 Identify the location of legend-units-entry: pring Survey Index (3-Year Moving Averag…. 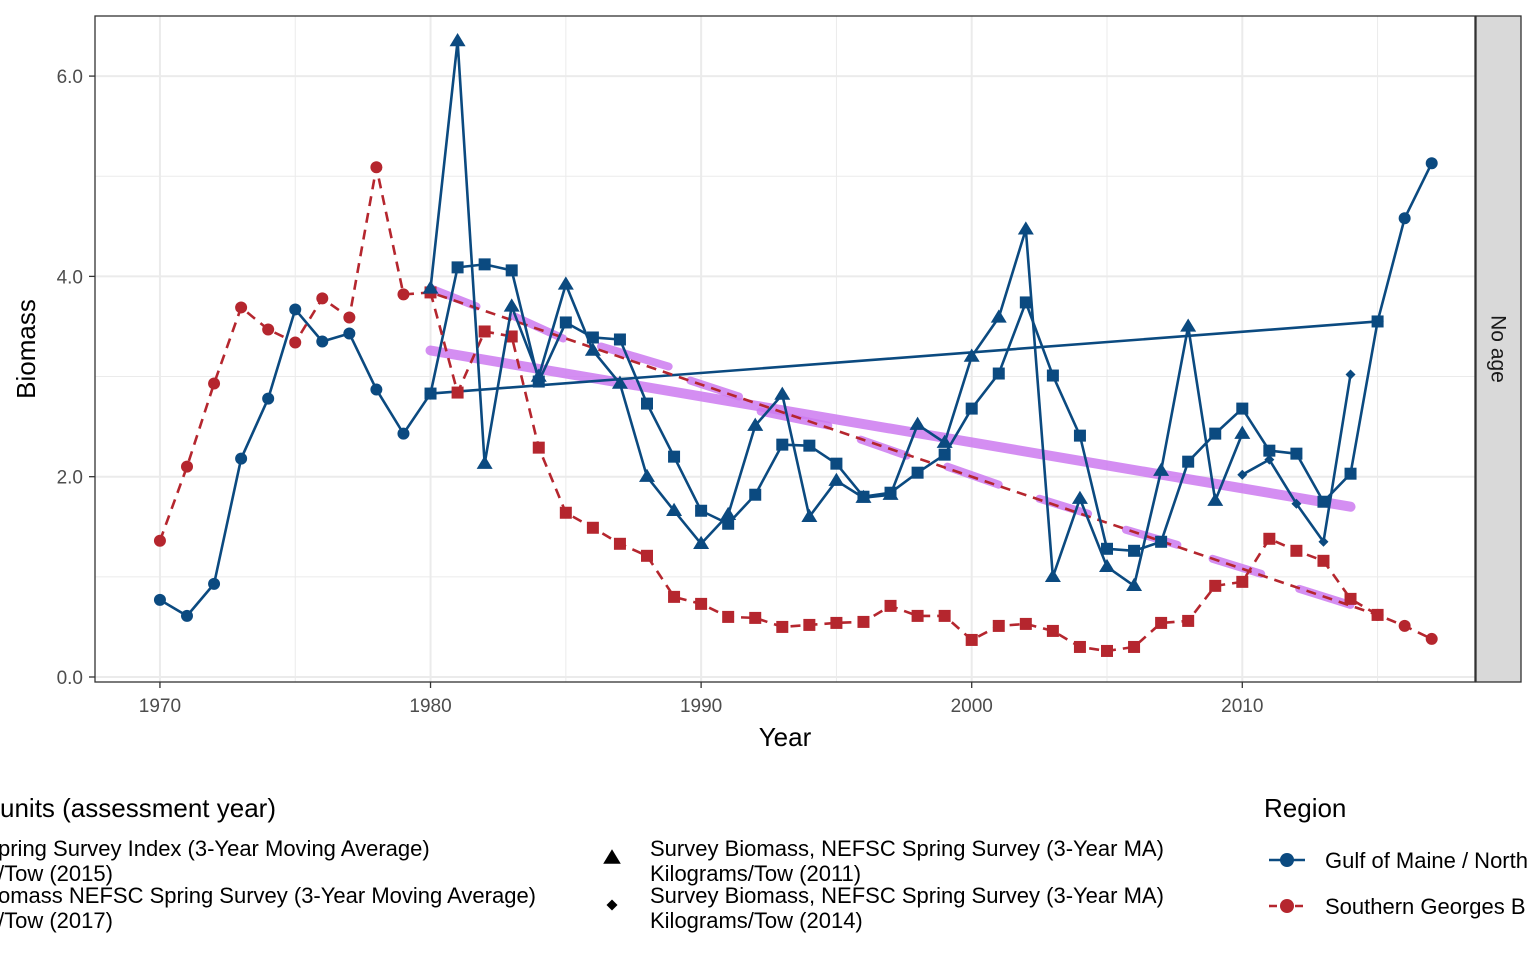
(215, 861).